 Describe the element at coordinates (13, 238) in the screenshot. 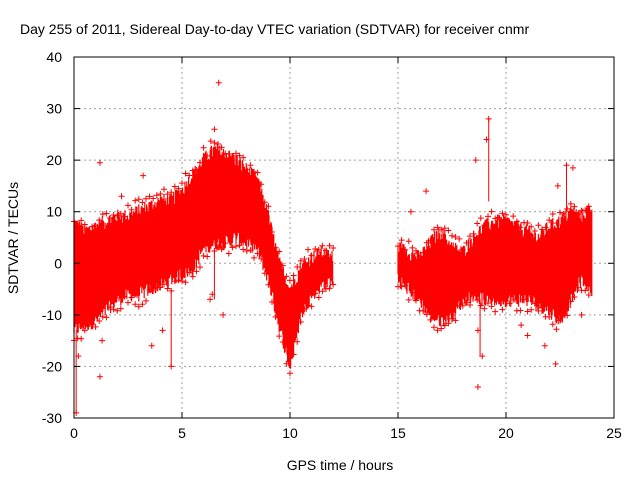

I see `y-axis-label: SDTVAR / TECUs` at that location.